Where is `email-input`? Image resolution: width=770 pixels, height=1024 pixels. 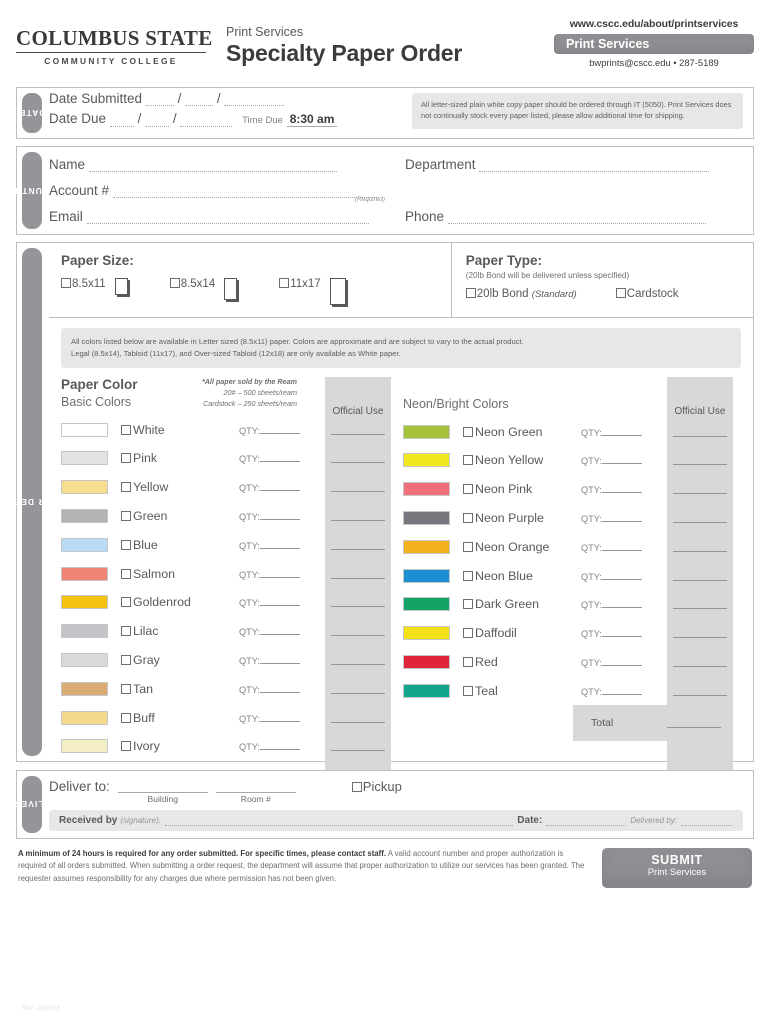 email-input is located at coordinates (227, 217).